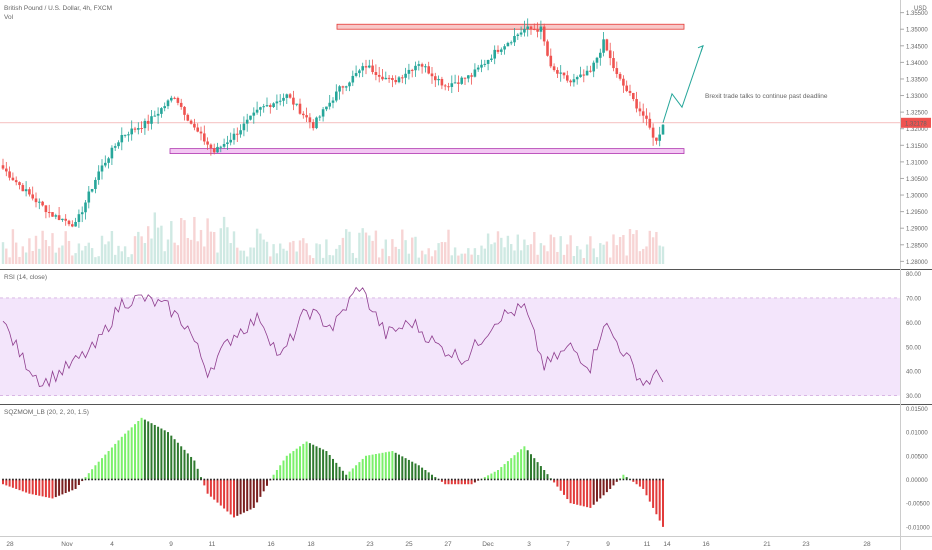 The image size is (932, 550). I want to click on resistance-zone, so click(510, 26).